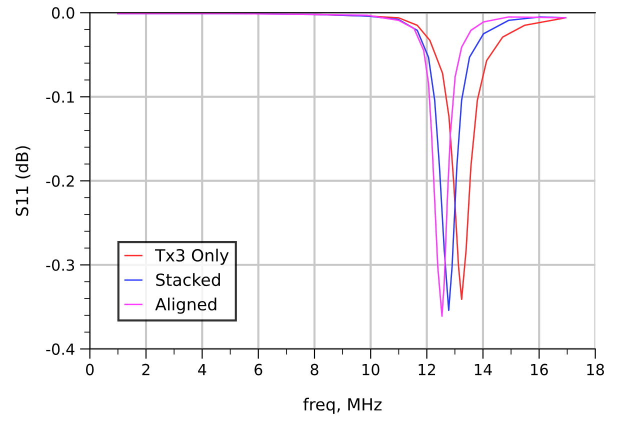  What do you see at coordinates (90, 370) in the screenshot?
I see `x-tick-label: 0` at bounding box center [90, 370].